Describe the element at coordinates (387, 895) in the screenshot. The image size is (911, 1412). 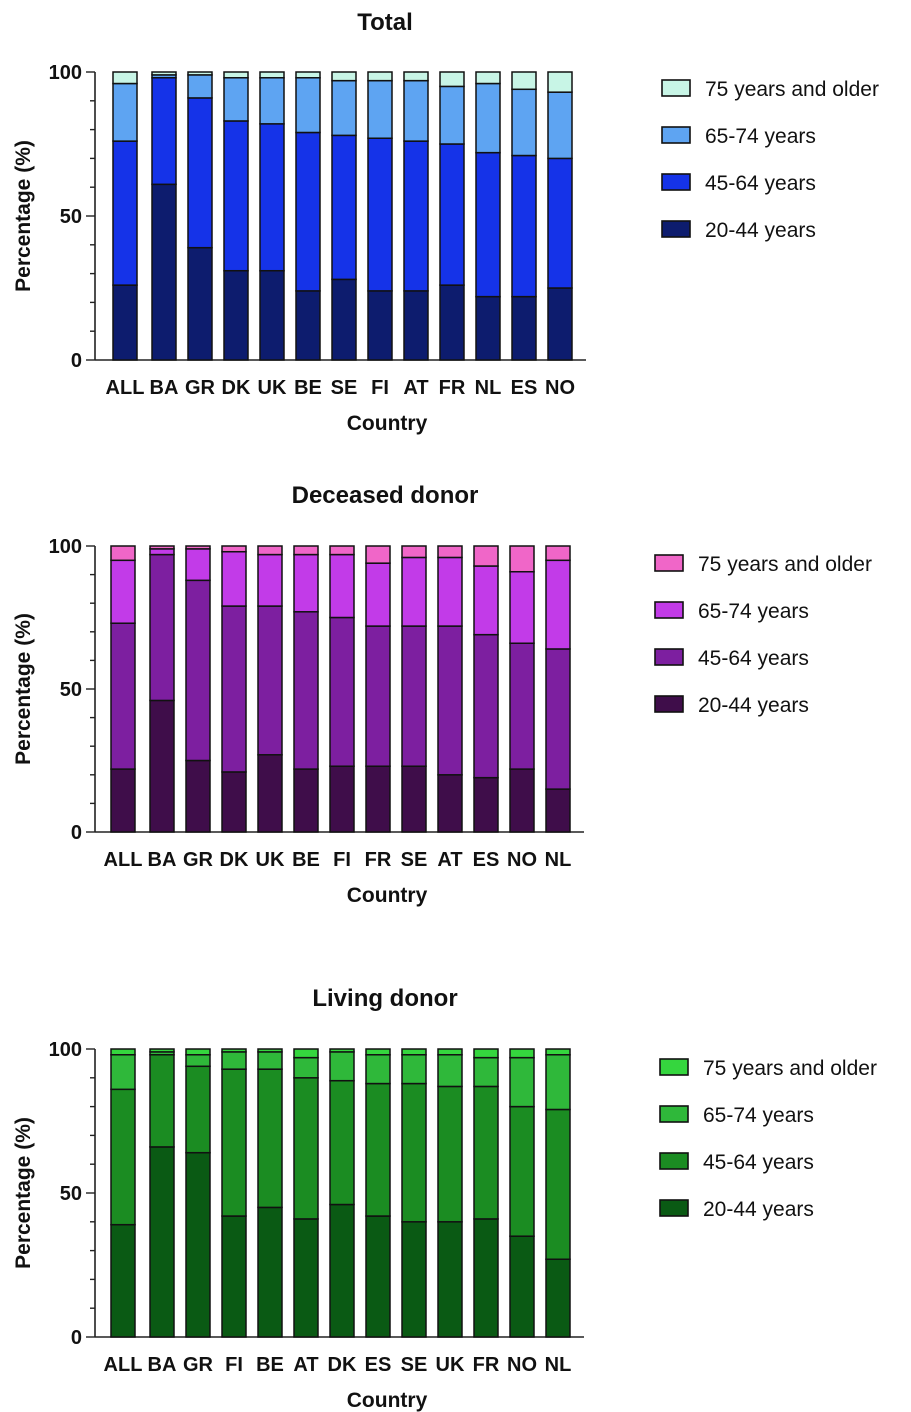
I see `x-axis-label: Country` at that location.